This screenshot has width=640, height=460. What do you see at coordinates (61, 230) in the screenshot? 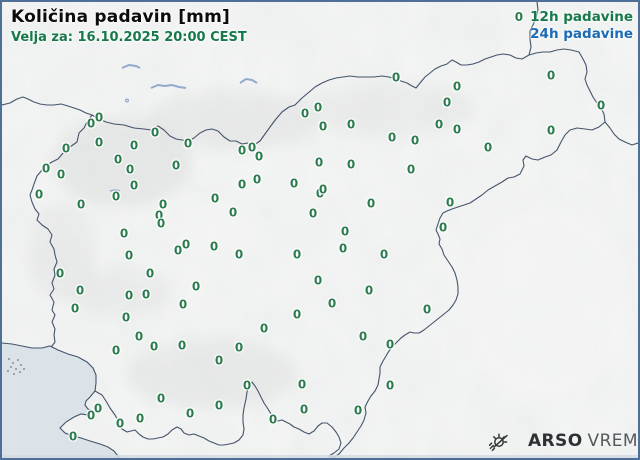
I see `border-slovenia-italy` at bounding box center [61, 230].